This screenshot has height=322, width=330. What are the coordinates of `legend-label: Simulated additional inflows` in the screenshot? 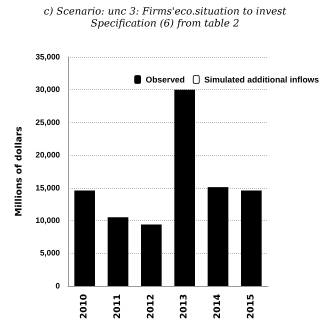 It's located at (262, 79).